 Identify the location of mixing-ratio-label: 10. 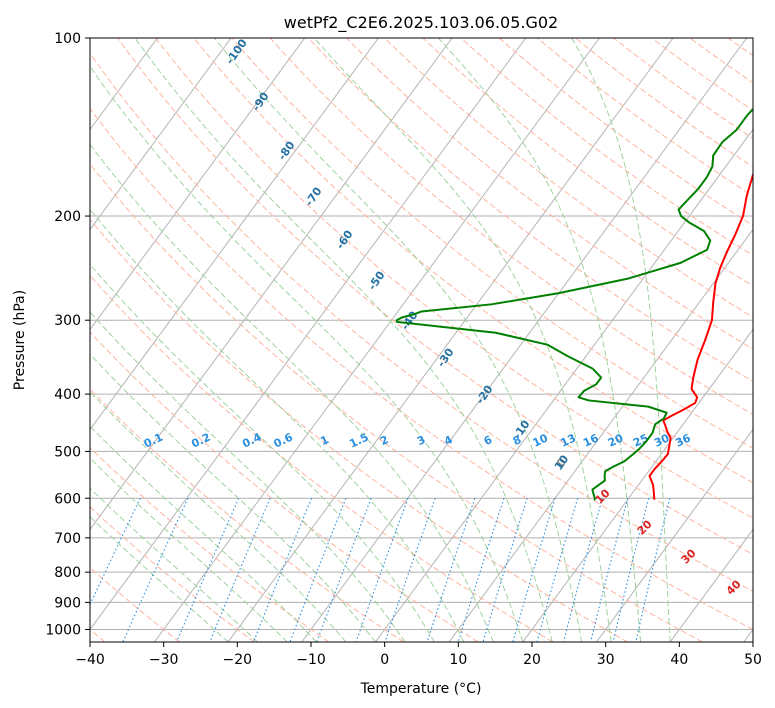
(541, 440).